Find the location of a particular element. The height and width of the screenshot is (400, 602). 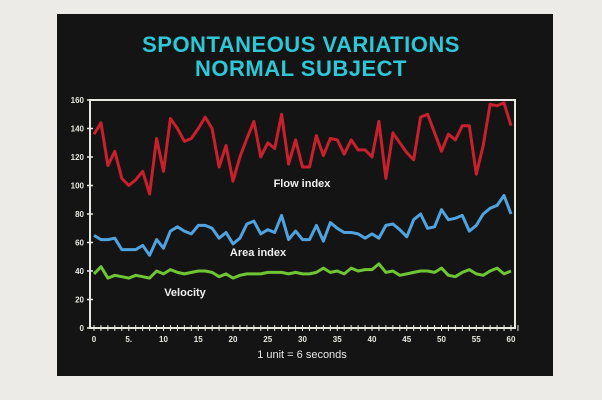

x-tick-label: 5. is located at coordinates (128, 339).